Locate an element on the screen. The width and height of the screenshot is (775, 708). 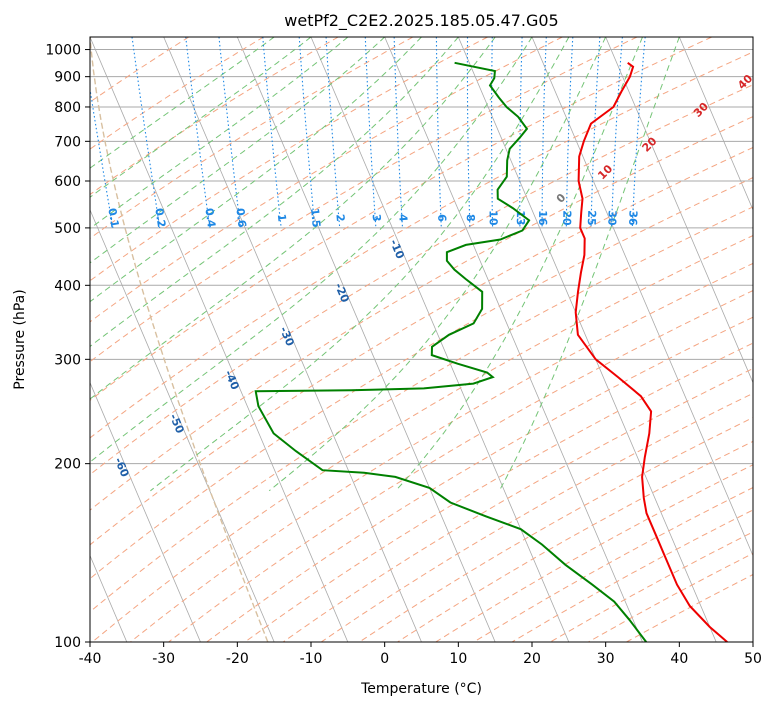
y-tick-label: 200 is located at coordinates (67, 465).